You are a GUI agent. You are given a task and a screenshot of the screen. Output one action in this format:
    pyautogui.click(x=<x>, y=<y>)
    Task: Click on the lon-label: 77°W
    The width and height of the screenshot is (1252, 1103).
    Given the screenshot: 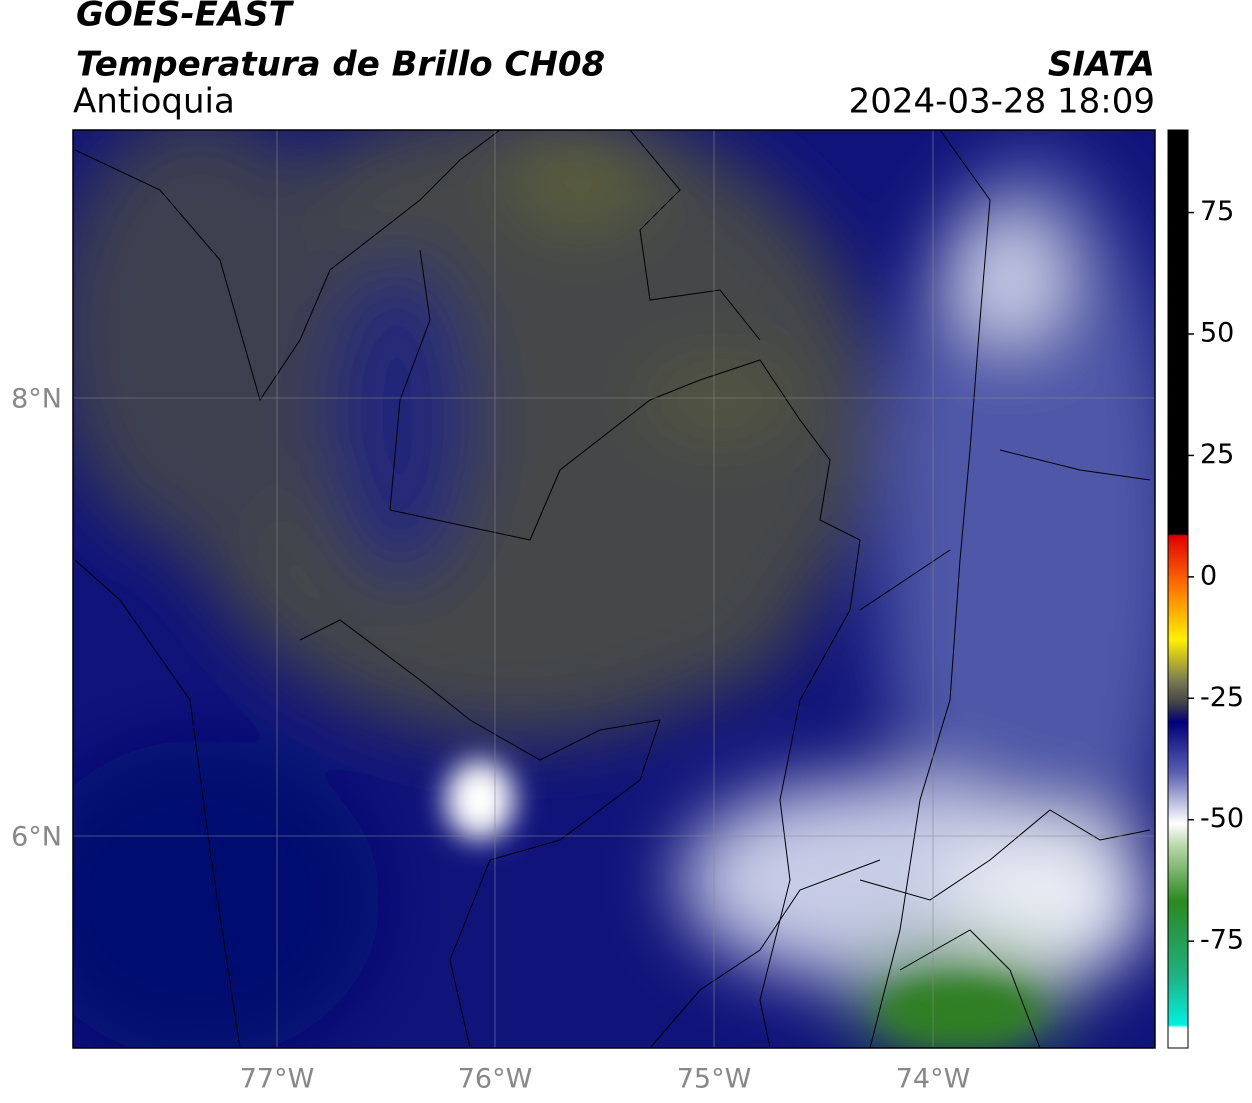 What is the action you would take?
    pyautogui.click(x=277, y=1079)
    